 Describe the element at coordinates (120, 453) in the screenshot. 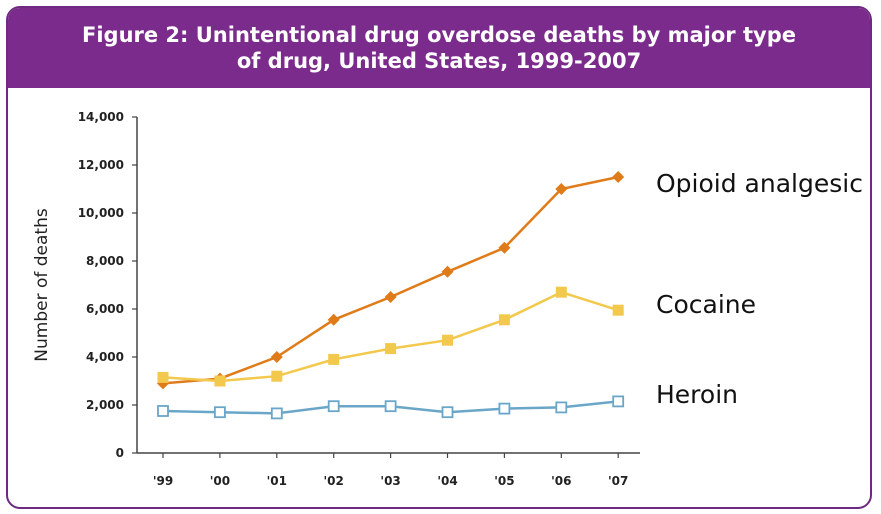

I see `y-tick-label: 0` at that location.